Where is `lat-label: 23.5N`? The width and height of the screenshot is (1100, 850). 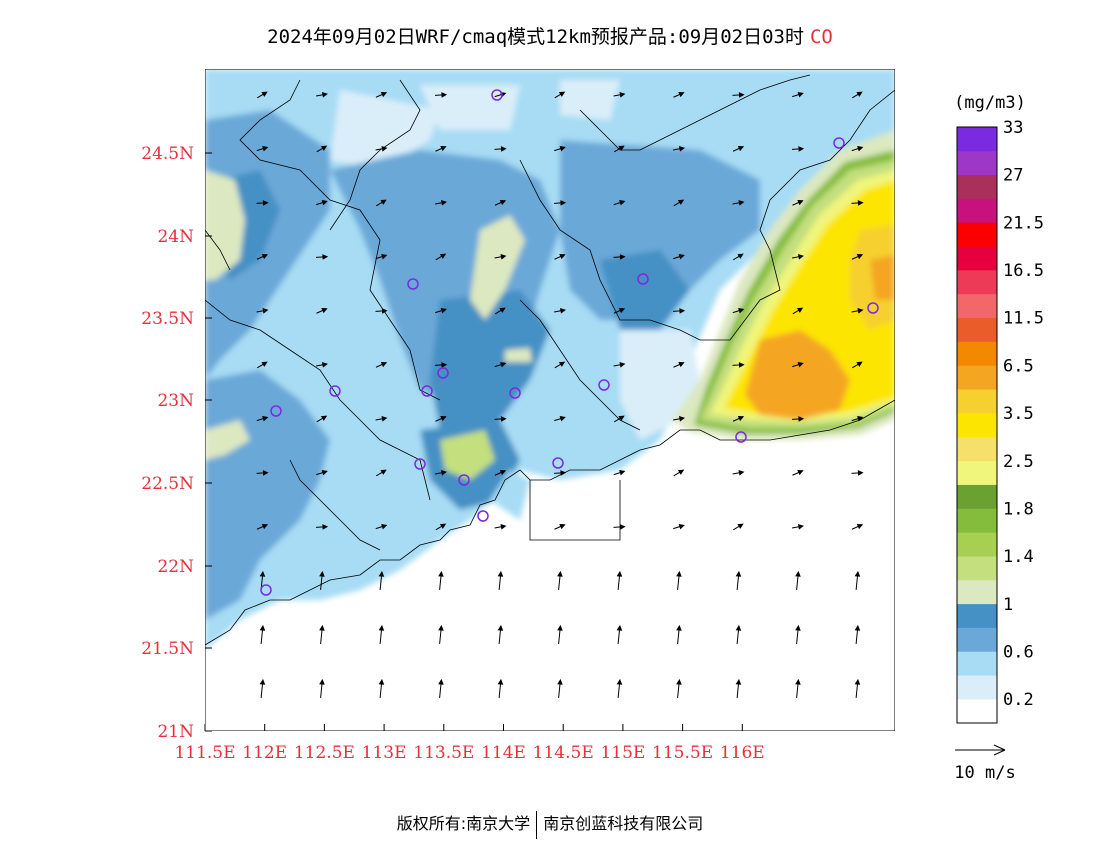 lat-label: 23.5N is located at coordinates (167, 319).